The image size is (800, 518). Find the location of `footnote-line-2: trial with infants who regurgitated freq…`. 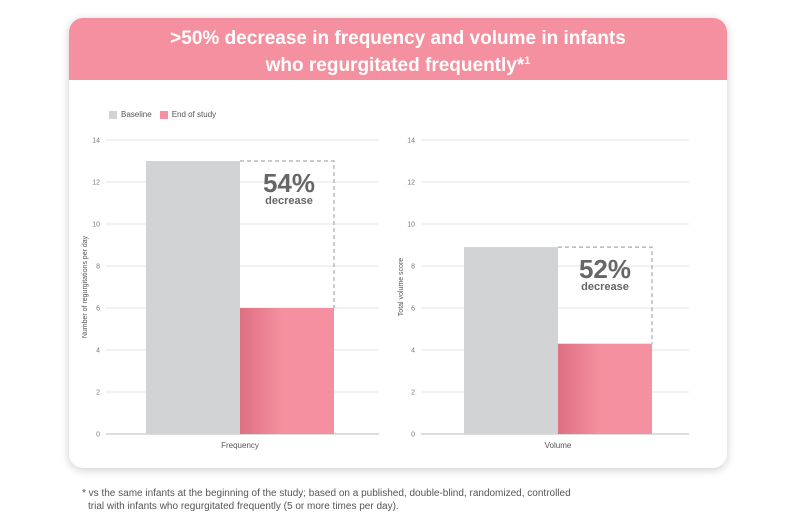

footnote-line-2: trial with infants who regurgitated freq… is located at coordinates (243, 506).